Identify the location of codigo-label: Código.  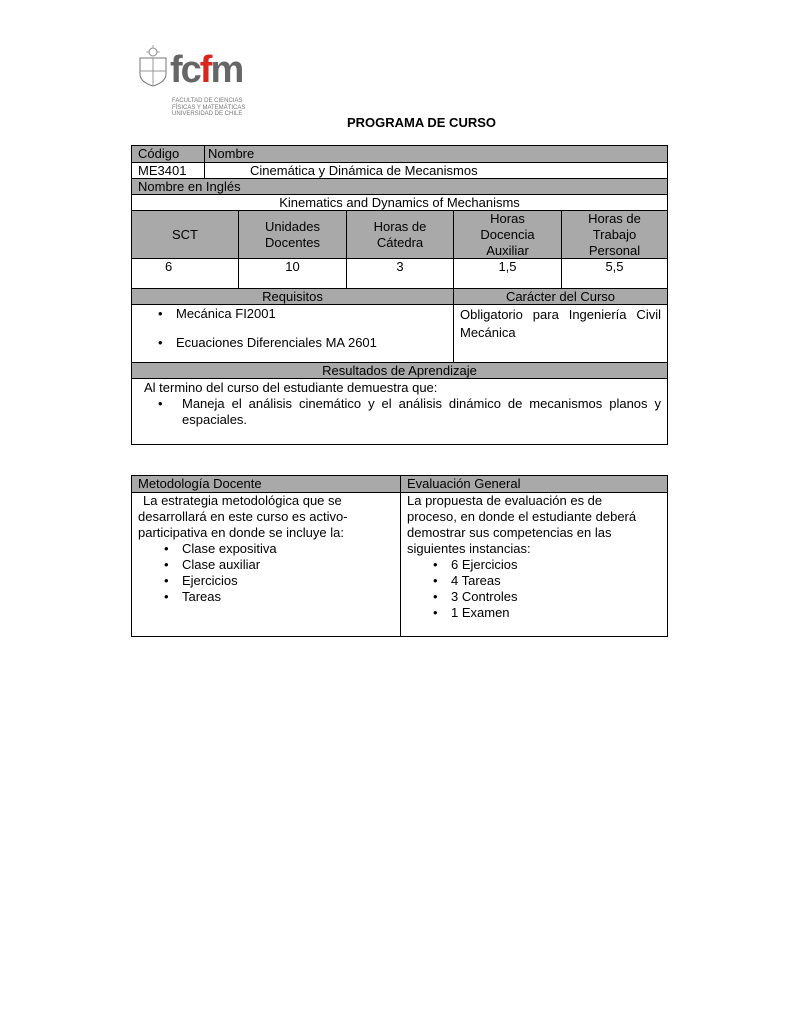
(168, 154).